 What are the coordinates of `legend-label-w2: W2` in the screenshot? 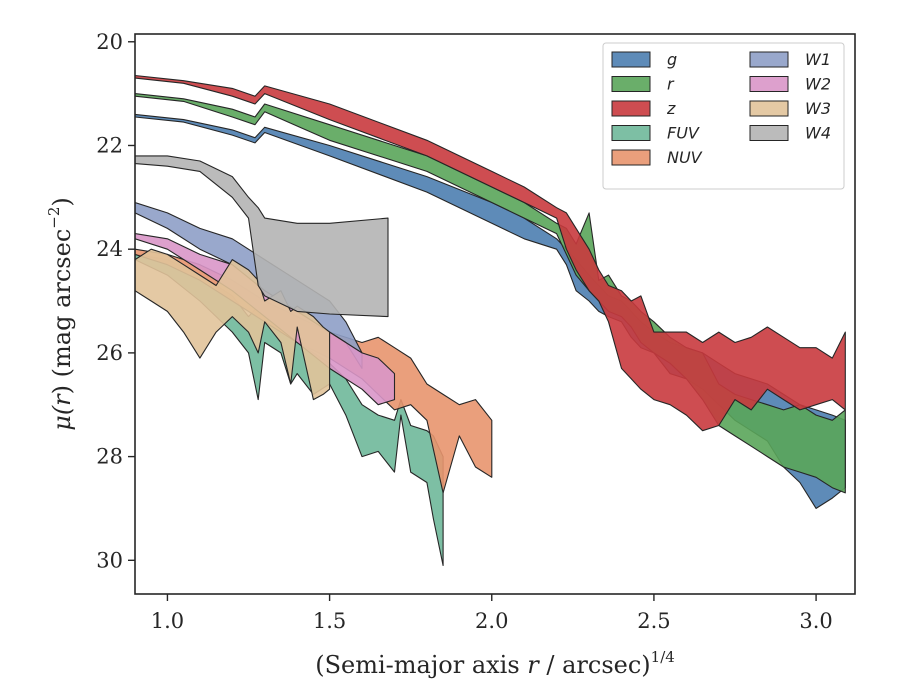 It's located at (818, 84).